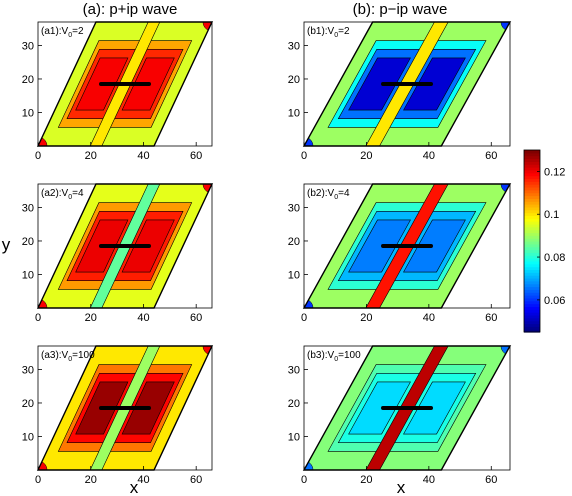 The image size is (572, 496). Describe the element at coordinates (130, 9) in the screenshot. I see `column-a-title: (a): p+ip wave` at that location.